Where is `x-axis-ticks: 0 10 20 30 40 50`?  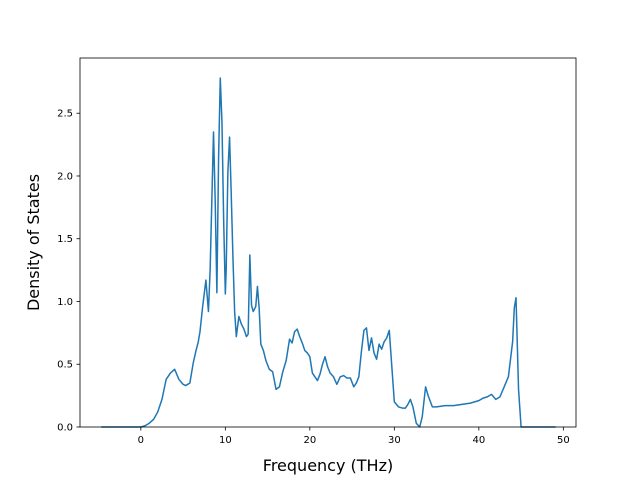 x-axis-ticks: 0 10 20 30 40 50 is located at coordinates (354, 436).